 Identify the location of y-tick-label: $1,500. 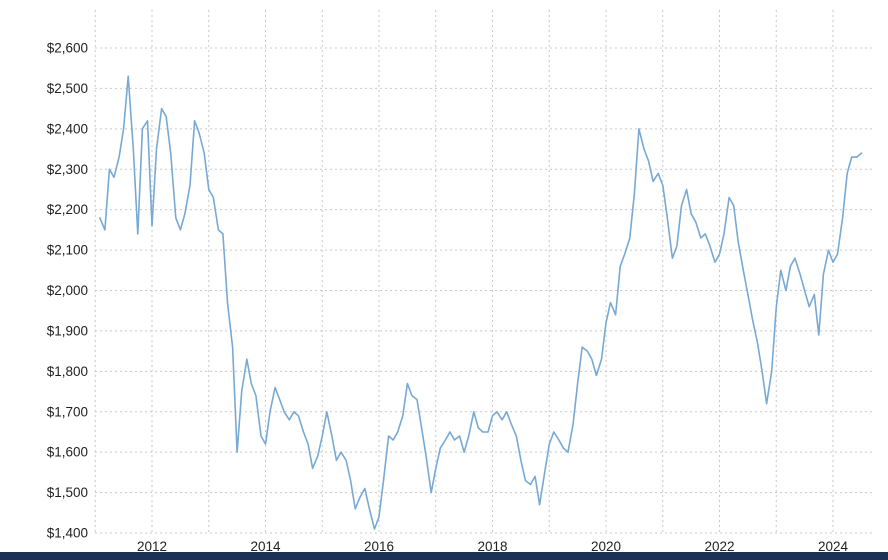
(67, 492).